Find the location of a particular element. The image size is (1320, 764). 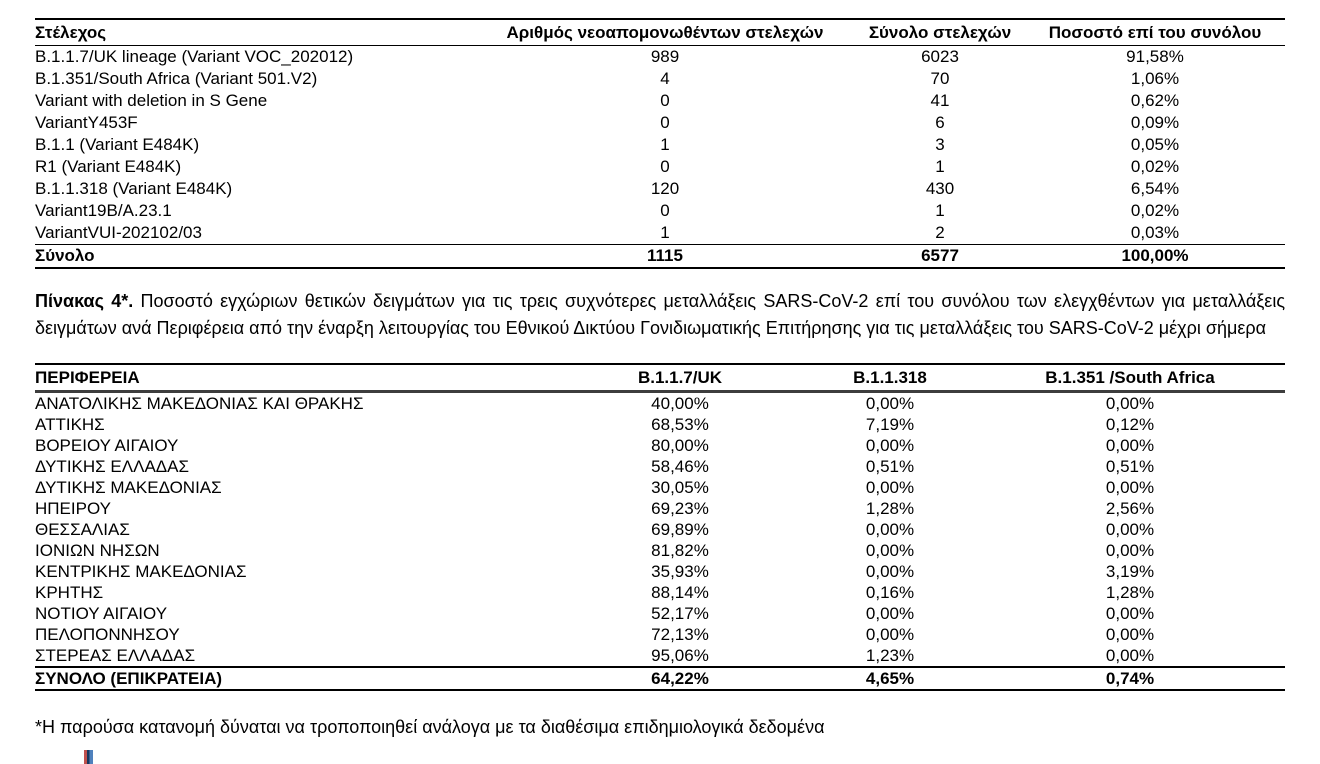

table-row: ΔΥΤΙΚΗΣ ΕΛΛΑΔΑΣ 58,46% 0,51% 0,51% is located at coordinates (660, 466).